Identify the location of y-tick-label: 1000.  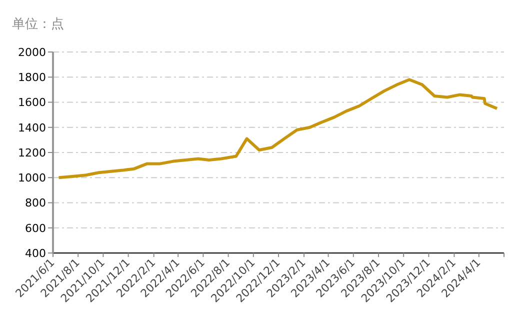
(32, 178).